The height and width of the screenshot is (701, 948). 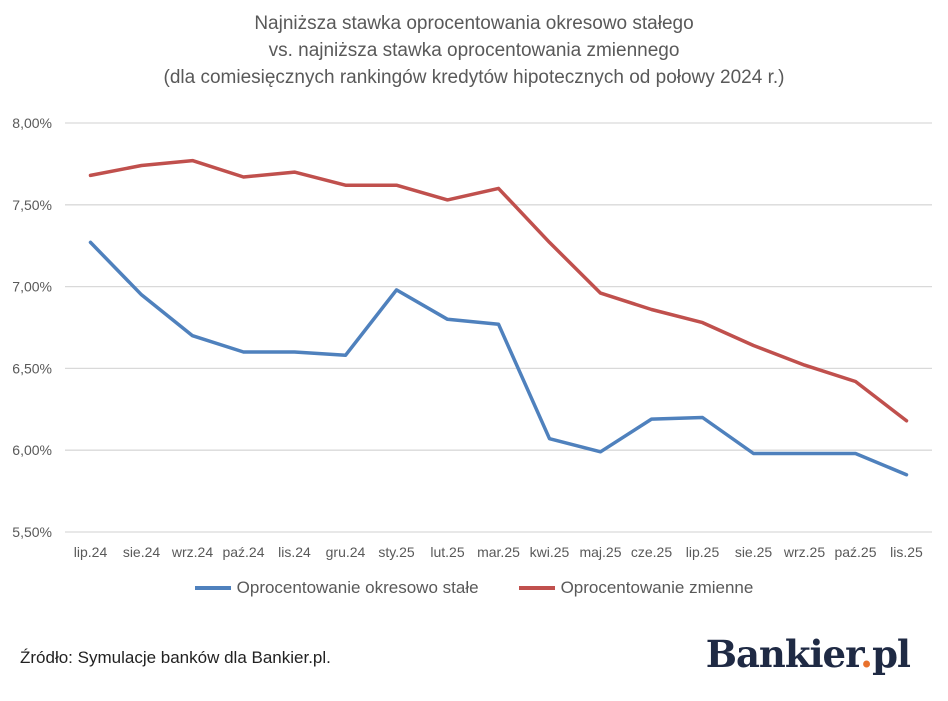 I want to click on x-tick-label: lut.25, so click(x=447, y=552).